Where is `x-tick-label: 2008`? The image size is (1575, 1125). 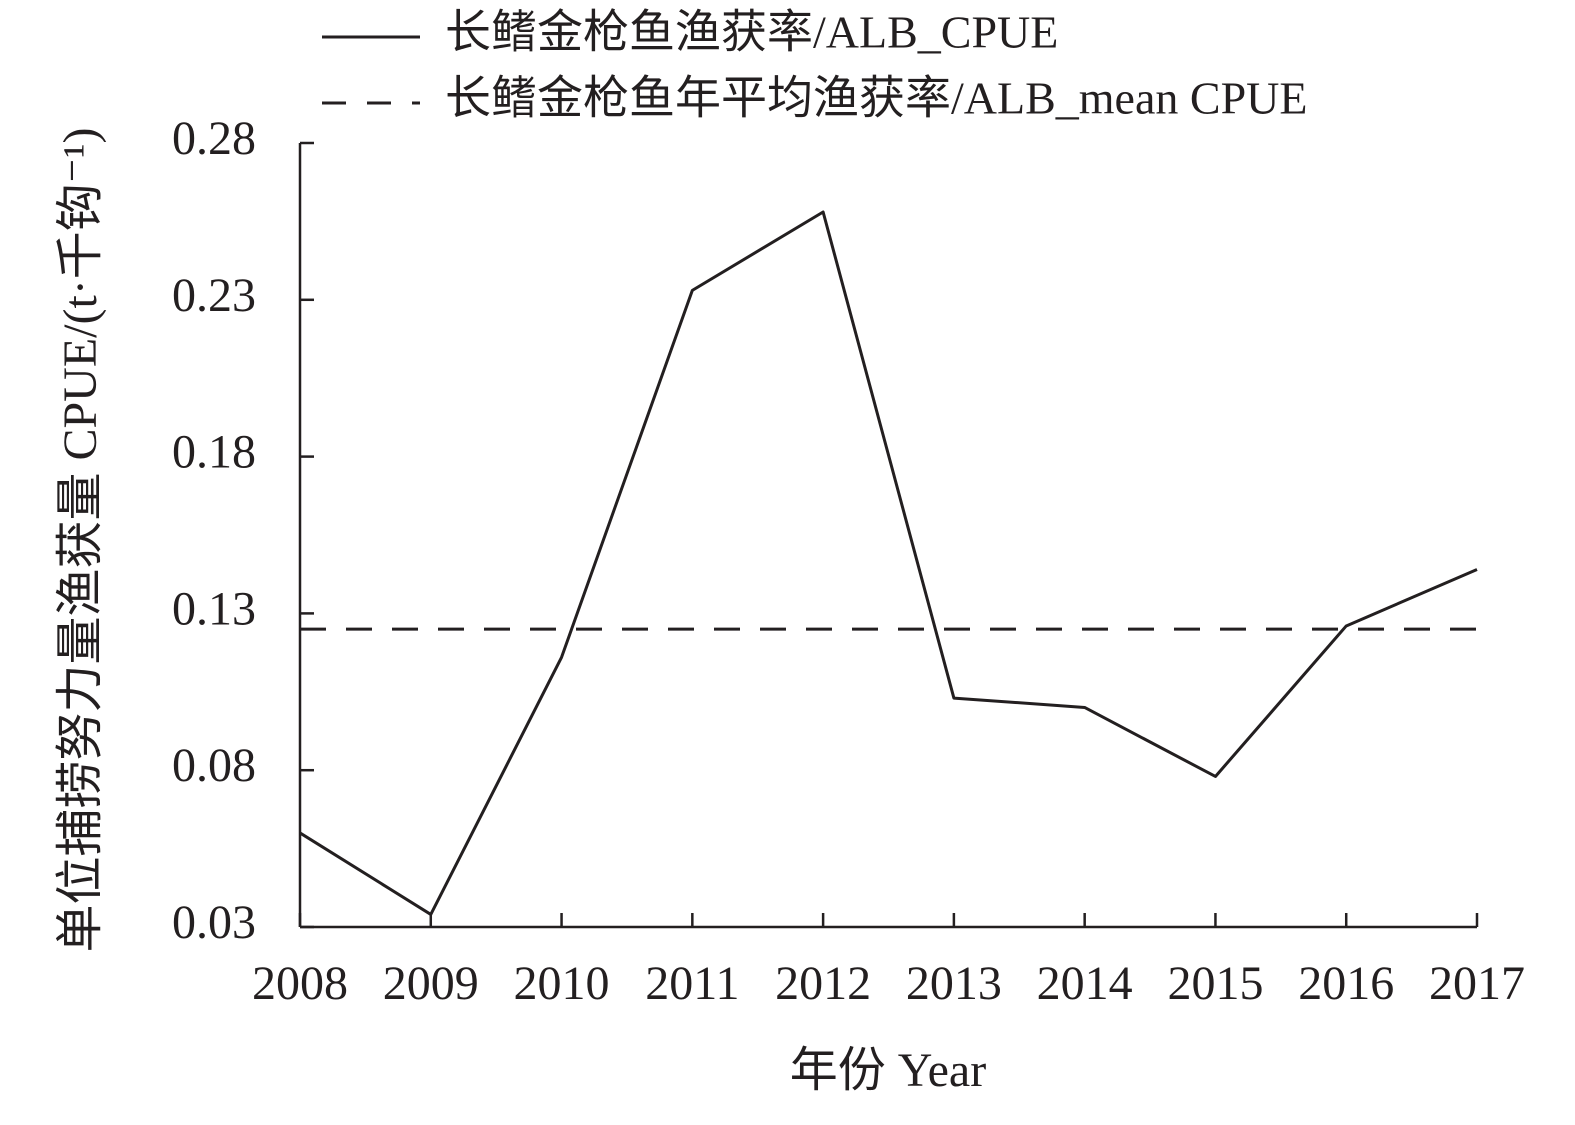 x-tick-label: 2008 is located at coordinates (300, 983).